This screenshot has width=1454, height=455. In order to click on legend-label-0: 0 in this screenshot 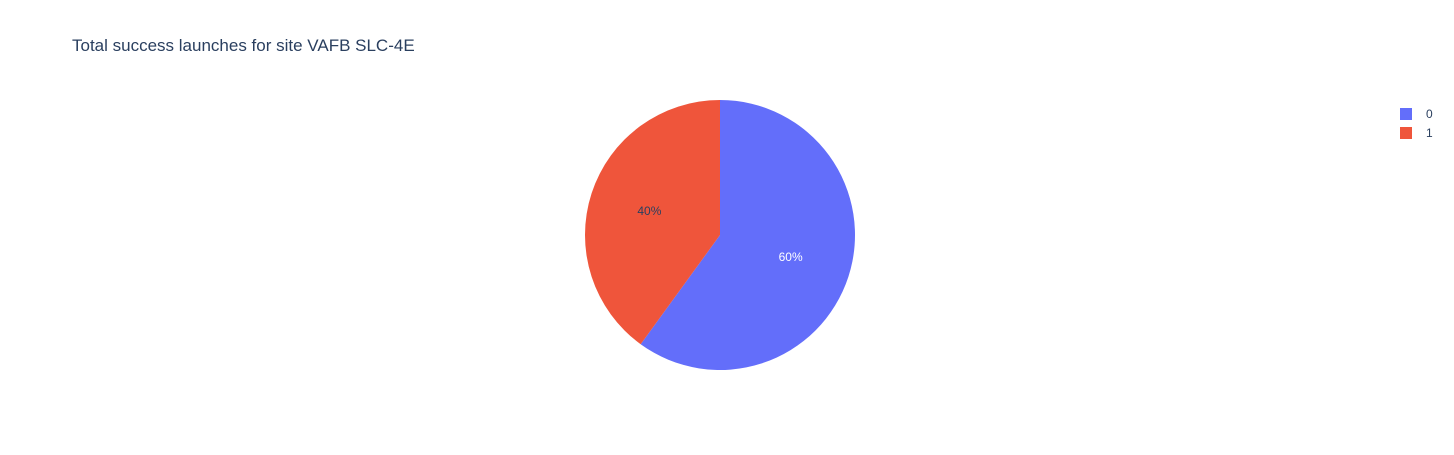, I will do `click(1429, 114)`.